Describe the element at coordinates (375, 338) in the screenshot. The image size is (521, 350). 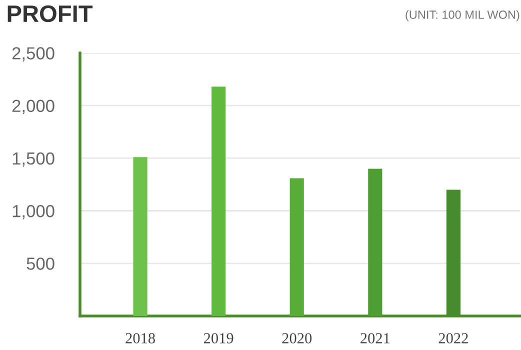
I see `x-tick-label: 2021` at that location.